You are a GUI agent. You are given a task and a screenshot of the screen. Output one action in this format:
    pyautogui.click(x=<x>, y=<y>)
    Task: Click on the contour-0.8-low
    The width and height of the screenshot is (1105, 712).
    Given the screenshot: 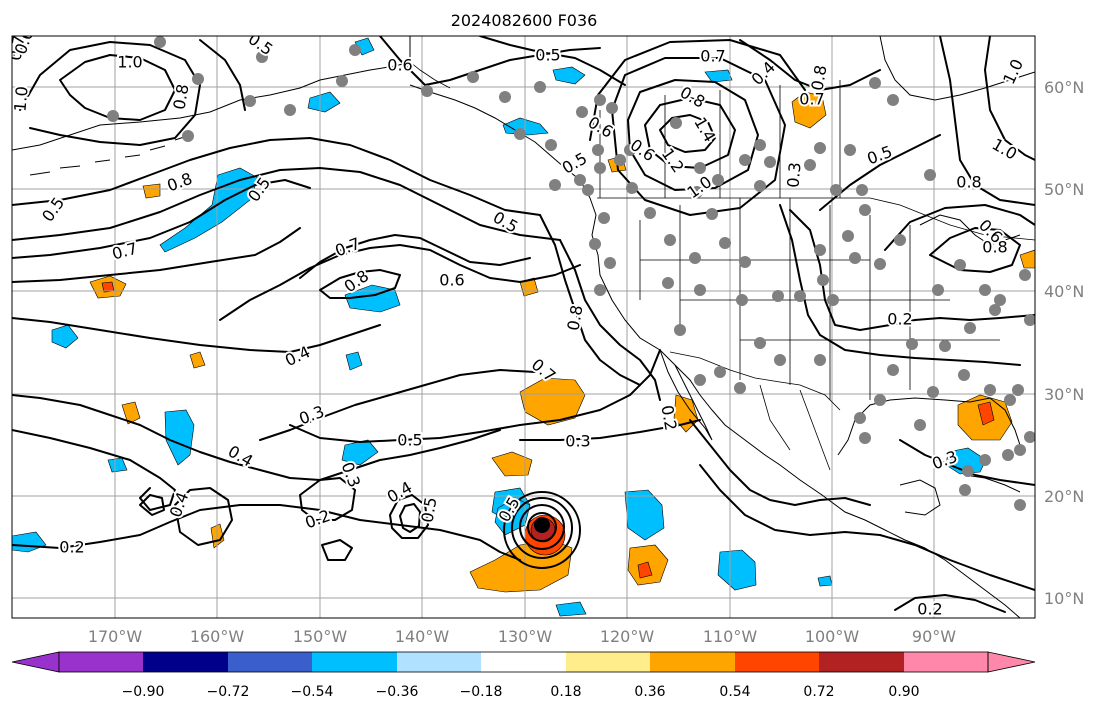 What is the action you would take?
    pyautogui.click(x=698, y=136)
    